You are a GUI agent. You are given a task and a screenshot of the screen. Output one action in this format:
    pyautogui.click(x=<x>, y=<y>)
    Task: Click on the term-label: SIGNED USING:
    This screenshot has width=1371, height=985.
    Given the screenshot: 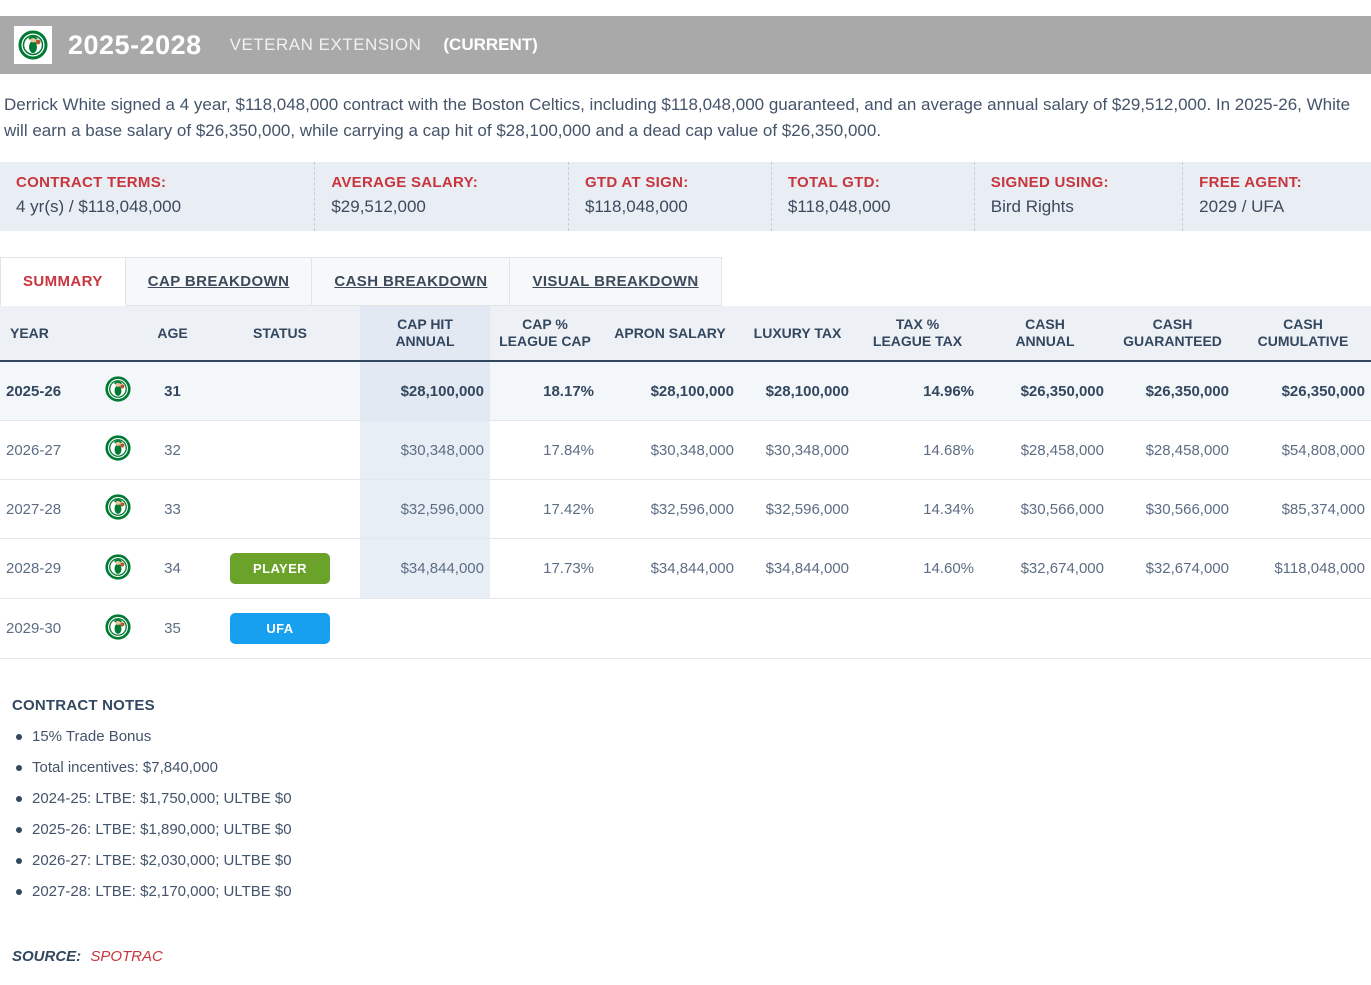 What is the action you would take?
    pyautogui.click(x=1049, y=182)
    